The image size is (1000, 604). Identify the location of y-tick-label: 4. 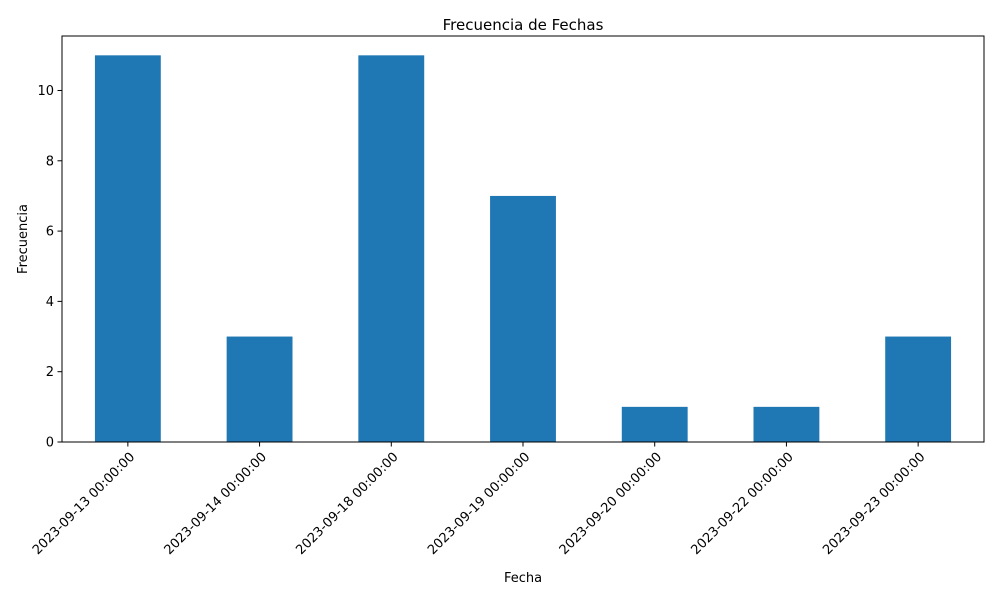
(50, 302).